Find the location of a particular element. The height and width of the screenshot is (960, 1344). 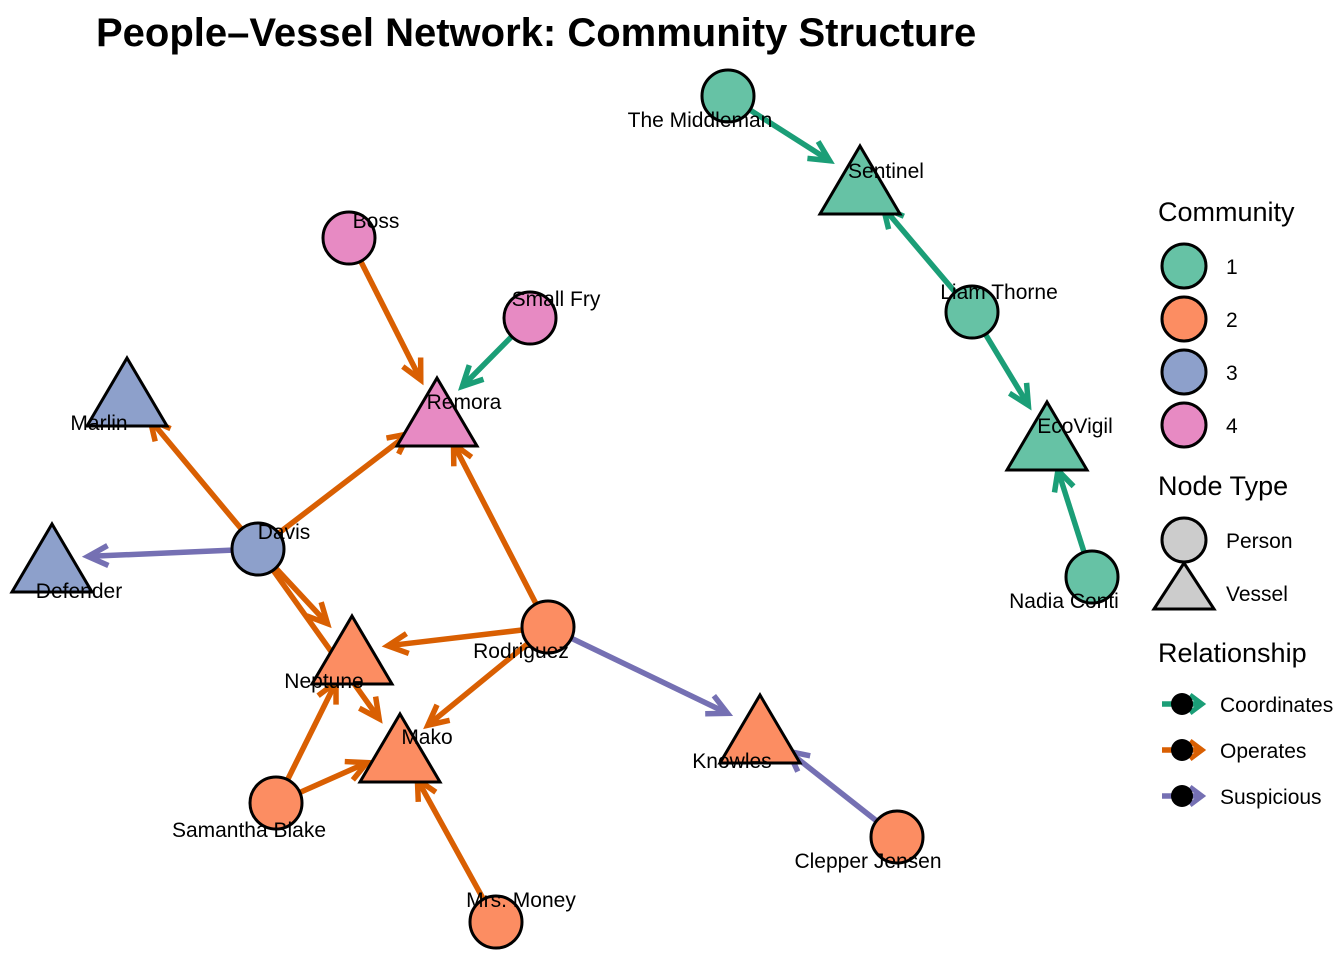

node-nadia-conti is located at coordinates (1092, 577).